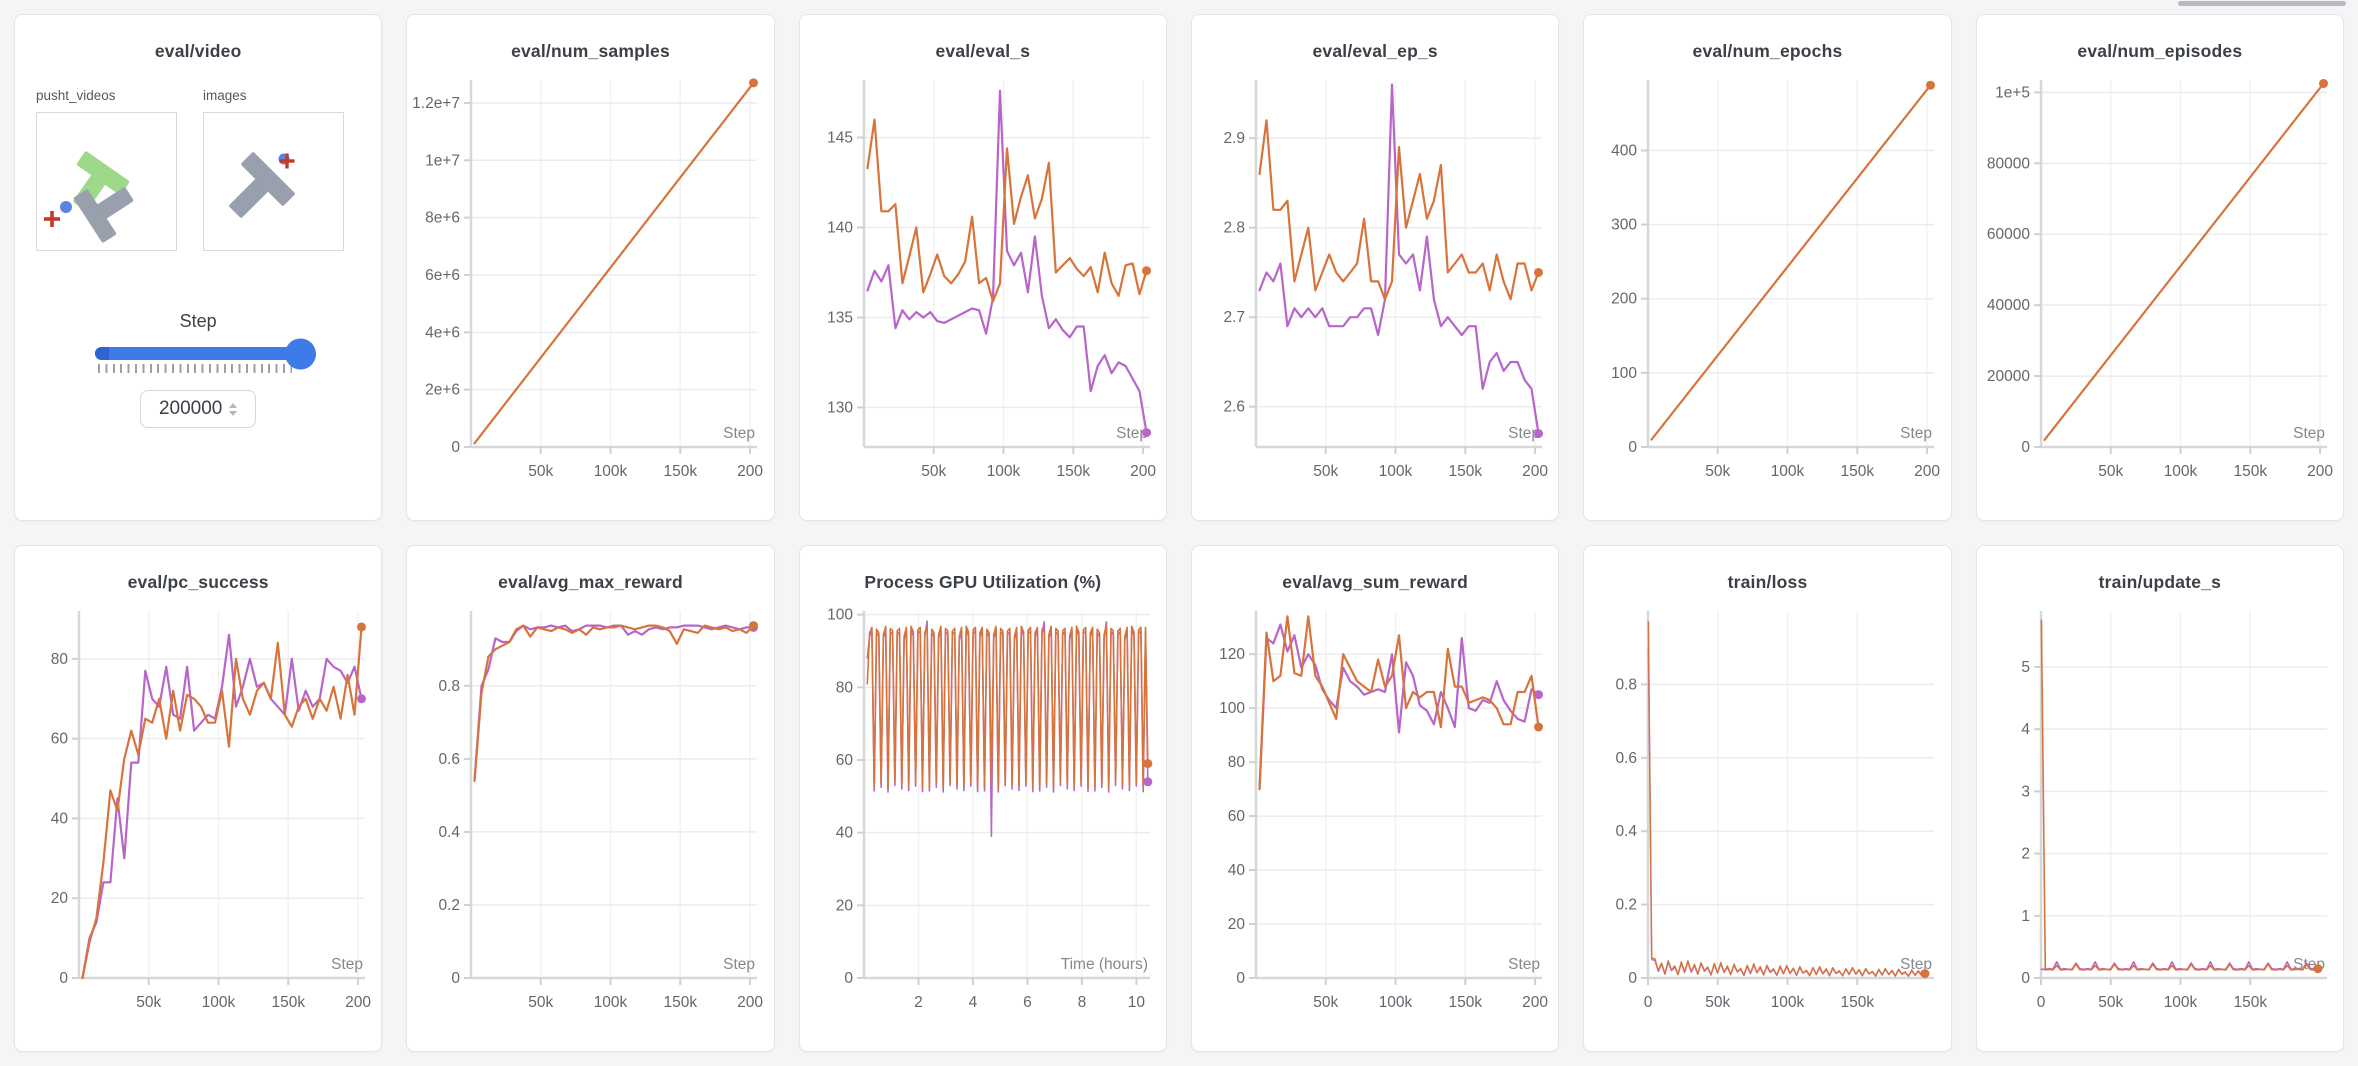  What do you see at coordinates (198, 267) in the screenshot?
I see `panel-eval-video: eval/video pusht_videos` at bounding box center [198, 267].